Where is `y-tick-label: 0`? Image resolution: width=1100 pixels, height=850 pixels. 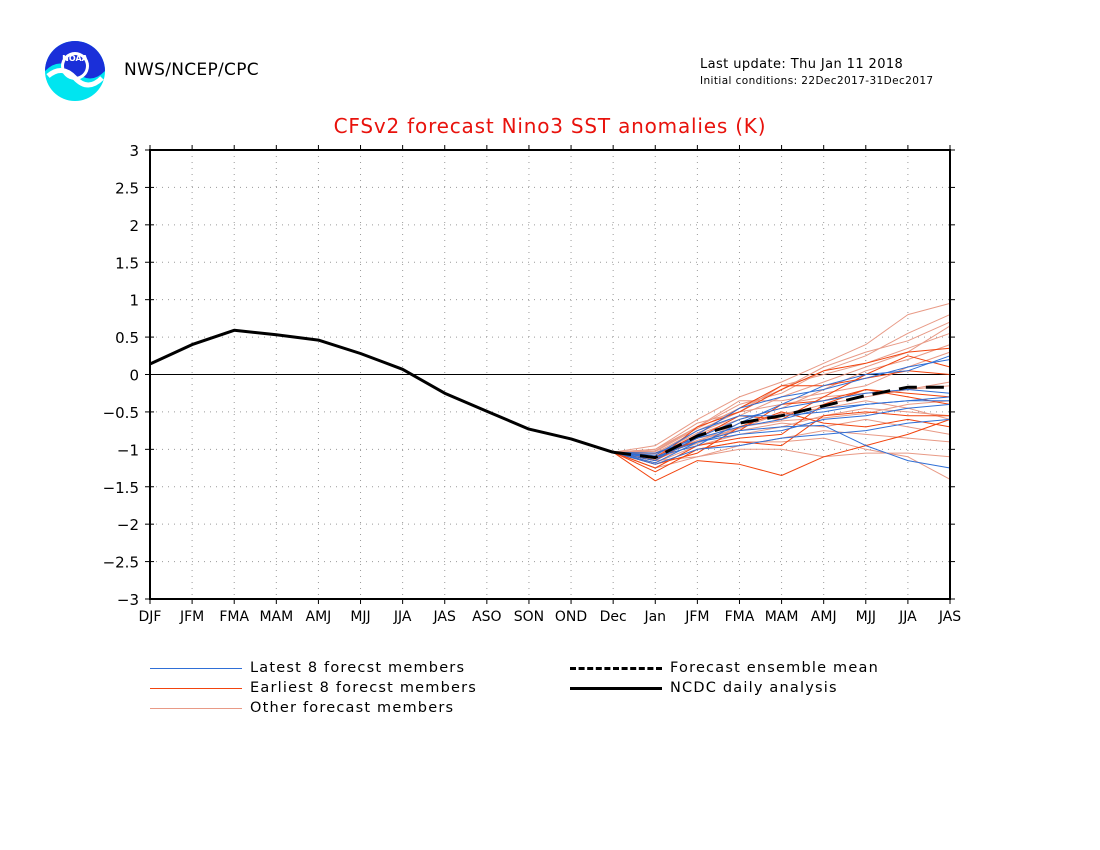
y-tick-label: 0 is located at coordinates (134, 376).